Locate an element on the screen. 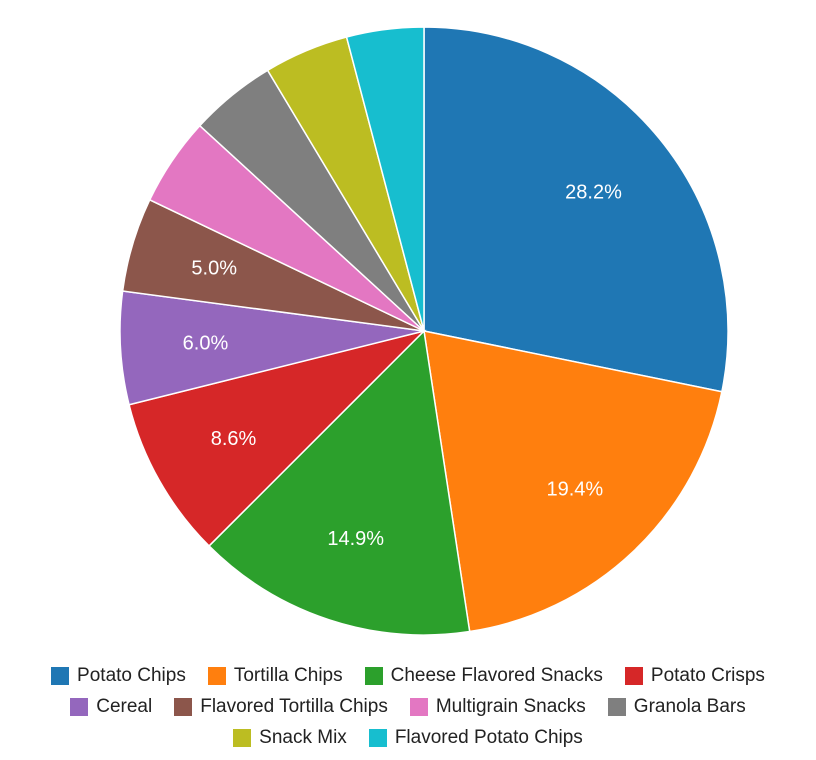 This screenshot has height=760, width=816. legend-item: Tortilla Chips is located at coordinates (275, 675).